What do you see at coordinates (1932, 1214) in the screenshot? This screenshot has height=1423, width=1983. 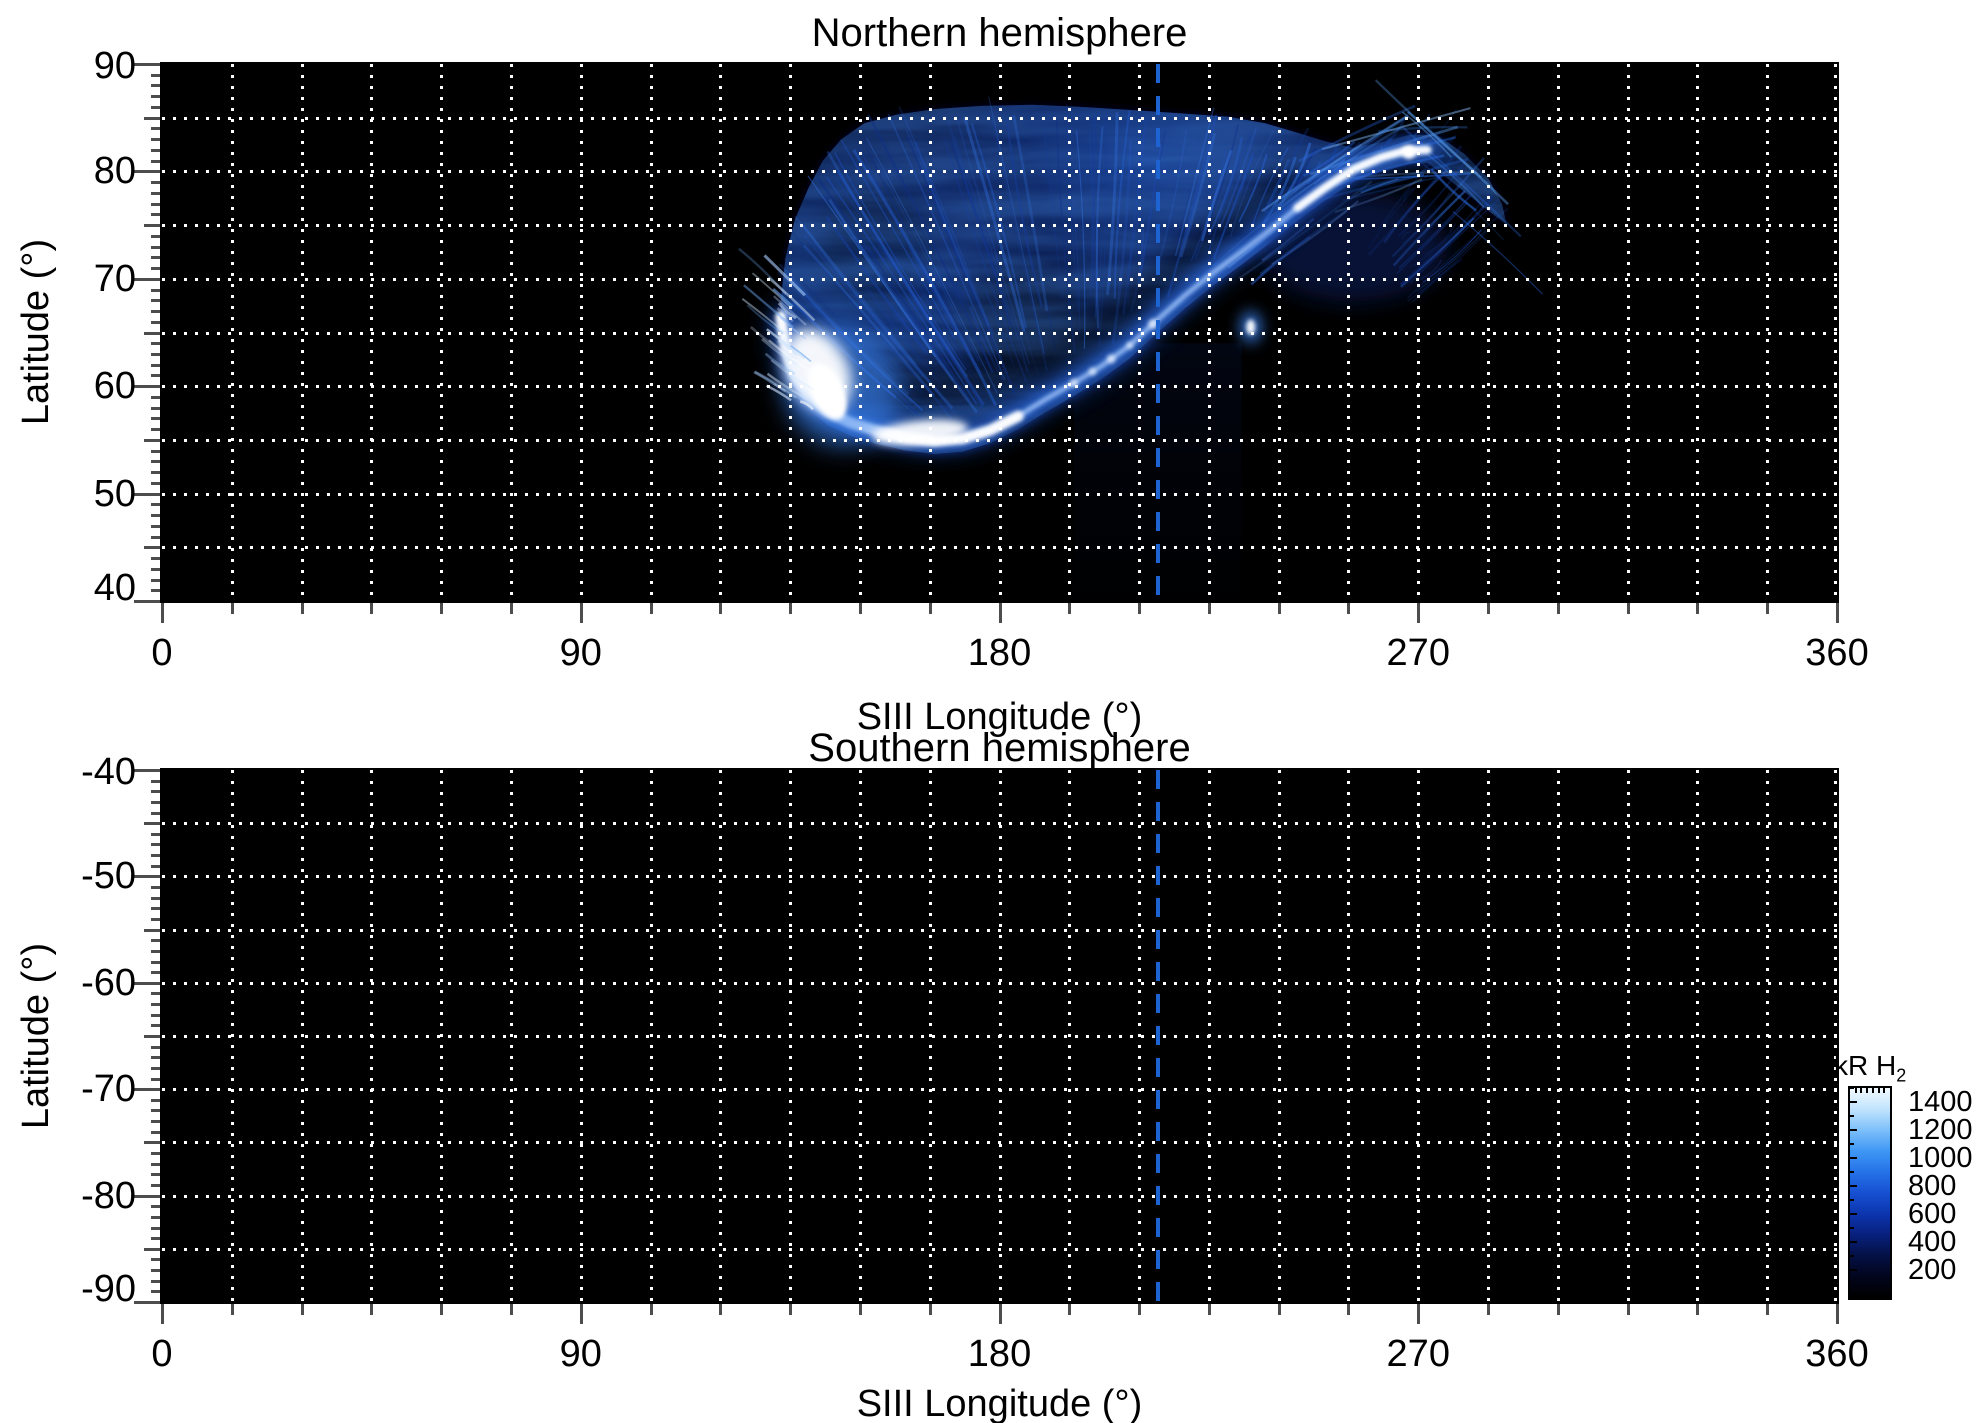 I see `colorbar-tick-label: 600` at bounding box center [1932, 1214].